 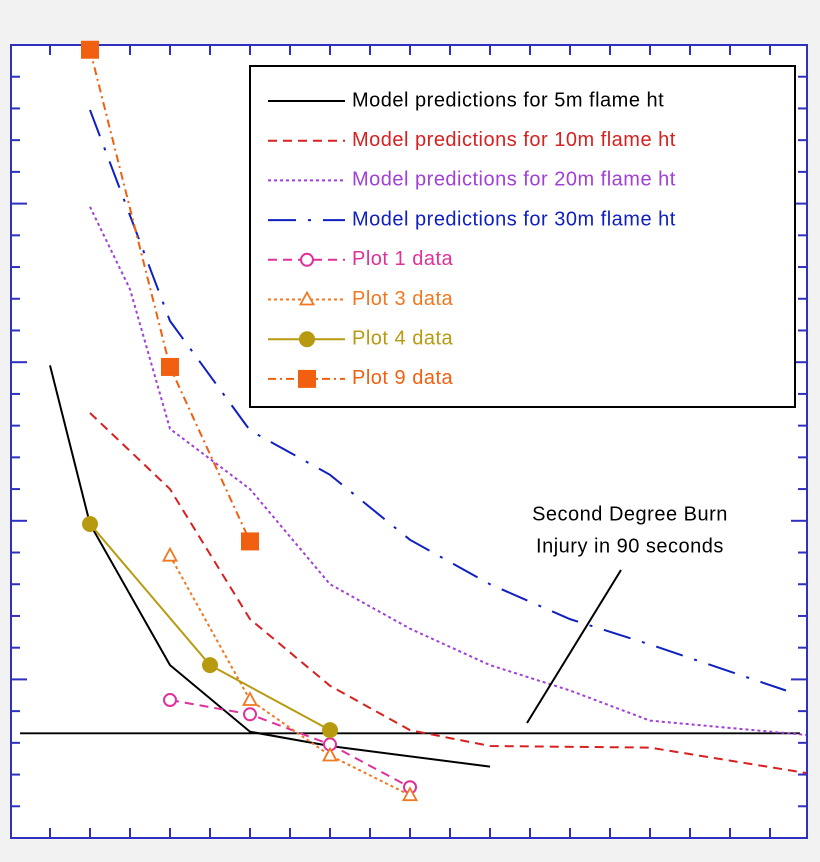 What do you see at coordinates (514, 140) in the screenshot?
I see `legend-label: Model predictions for 10m flame ht` at bounding box center [514, 140].